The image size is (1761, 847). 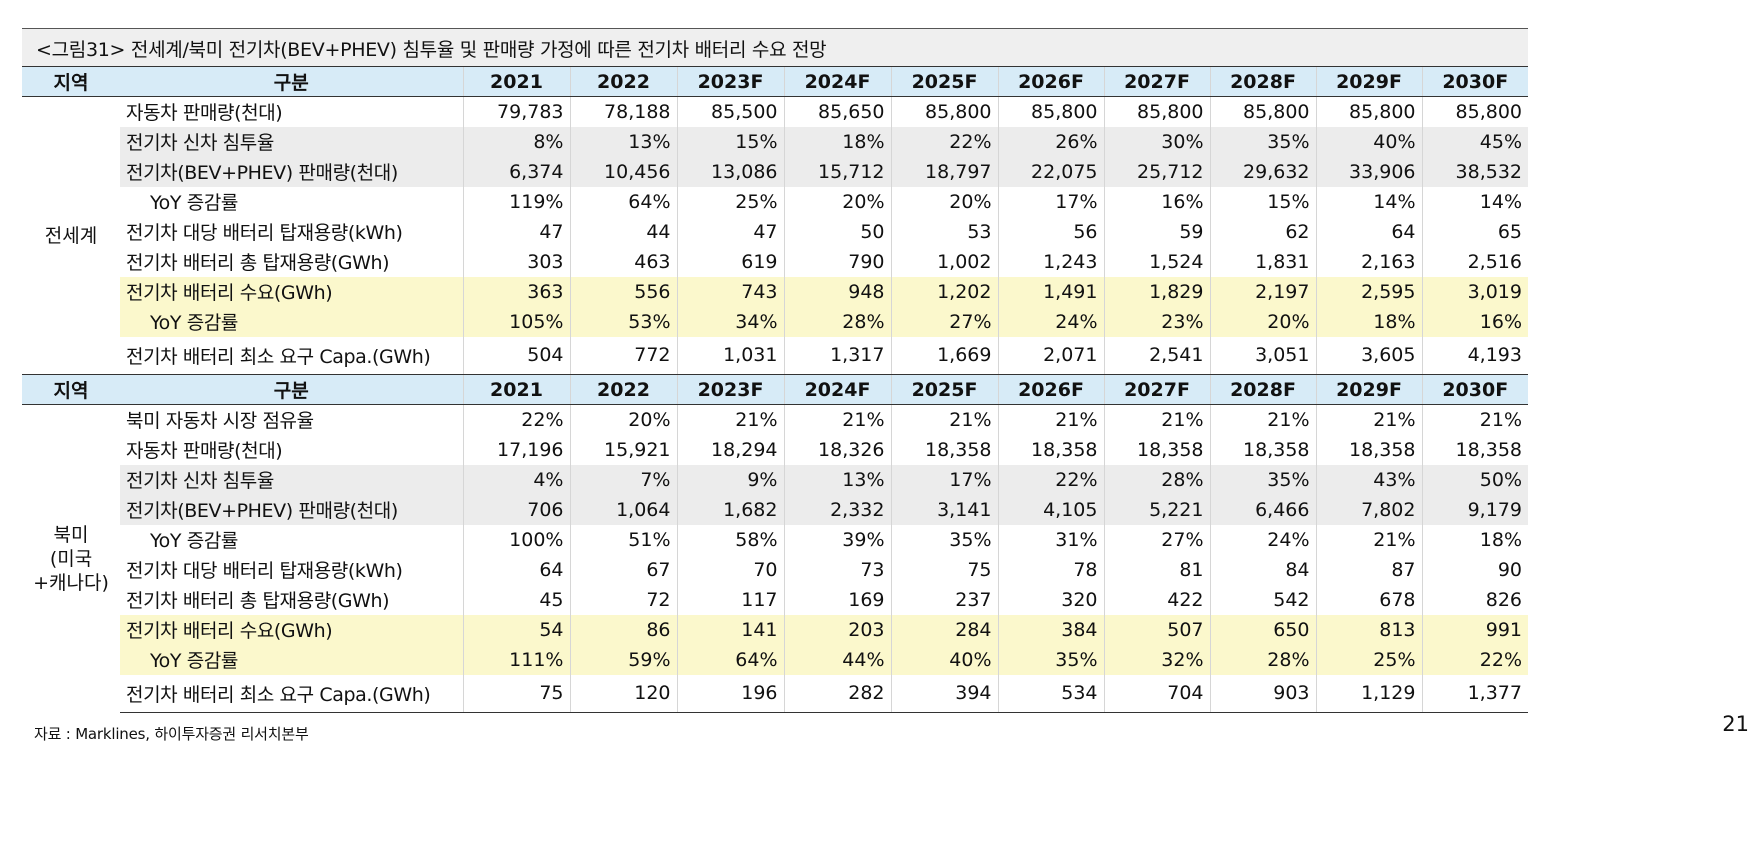 What do you see at coordinates (71, 235) in the screenshot?
I see `region-cell: 전세계` at bounding box center [71, 235].